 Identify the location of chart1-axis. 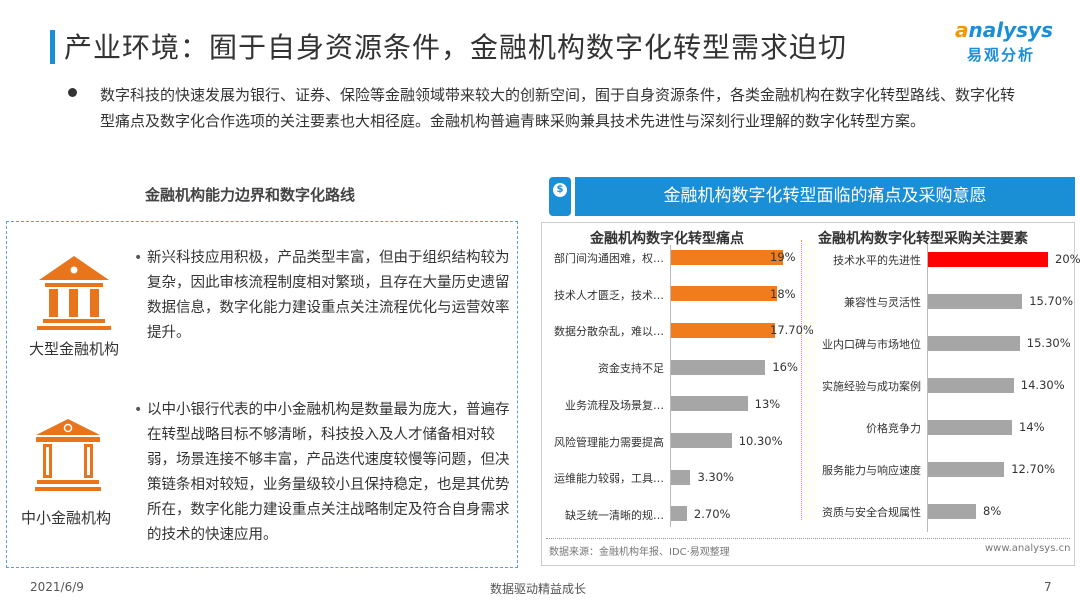
(670, 386).